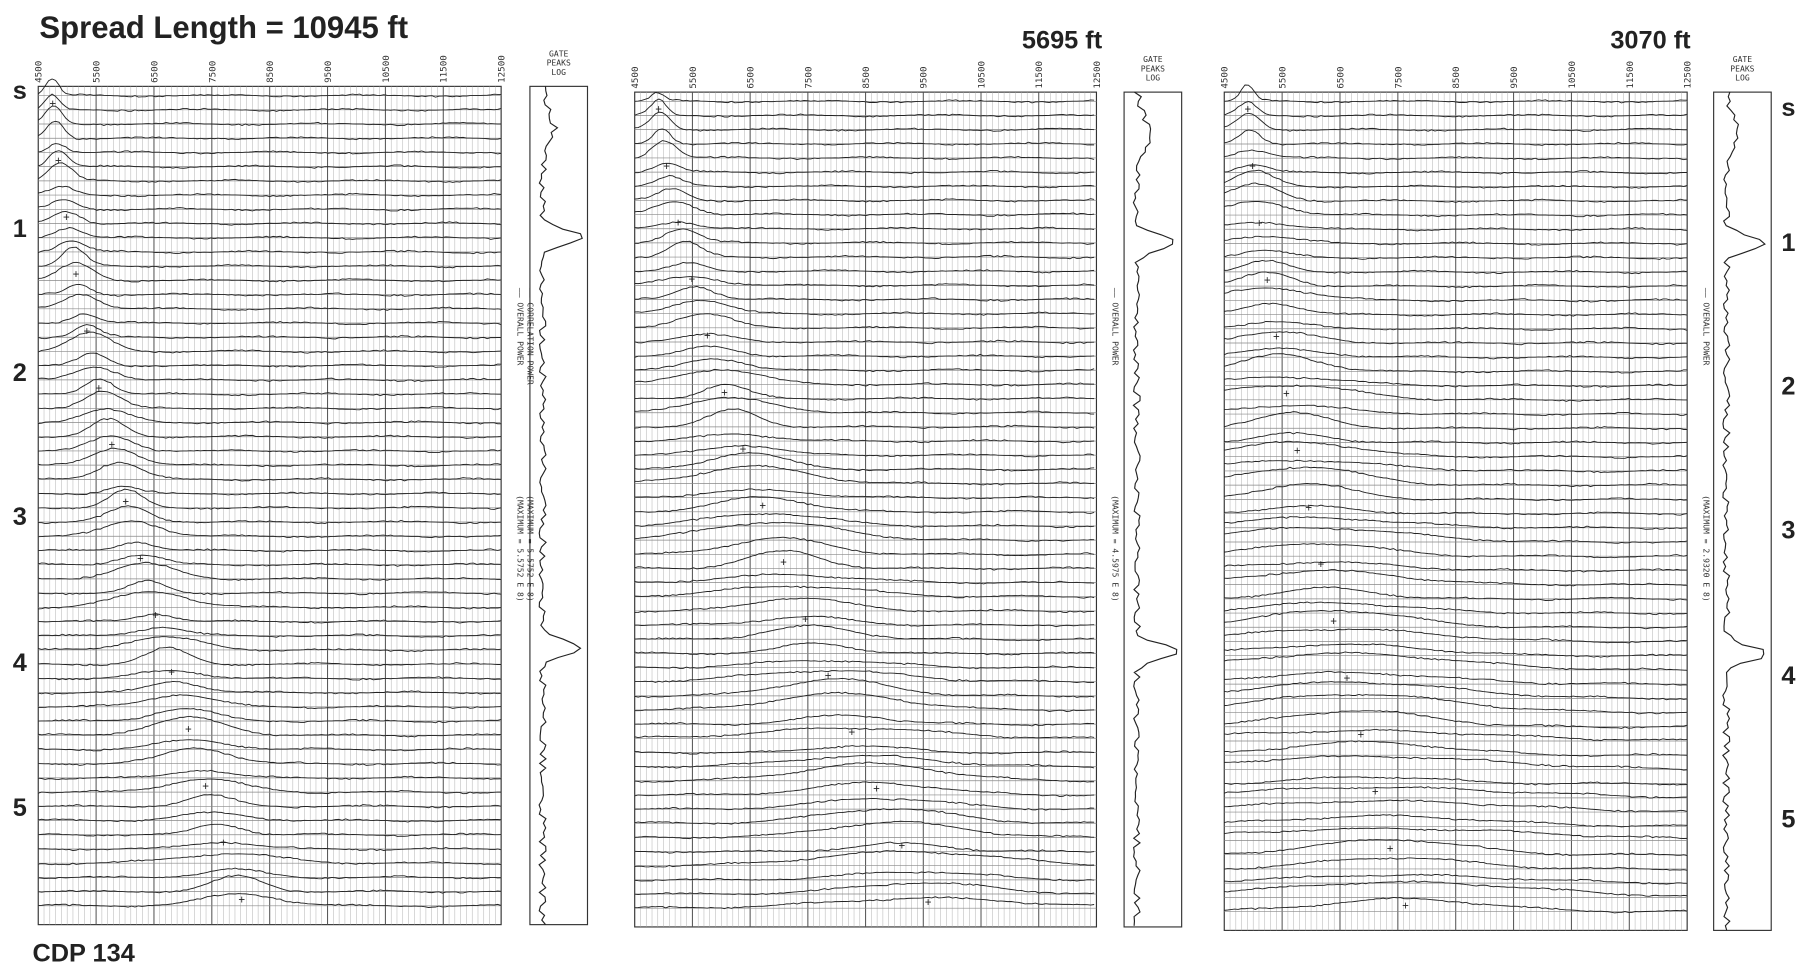 The image size is (1806, 973). Describe the element at coordinates (1788, 676) in the screenshot. I see `time-label: 4` at that location.